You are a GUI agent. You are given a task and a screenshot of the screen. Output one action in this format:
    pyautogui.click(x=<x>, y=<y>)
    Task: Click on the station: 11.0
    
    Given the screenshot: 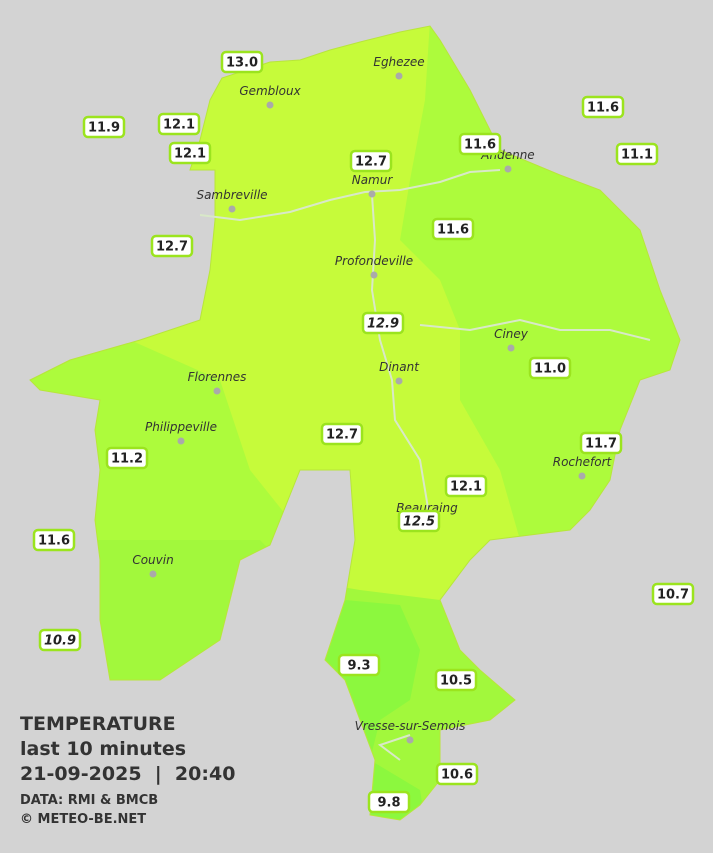 What is the action you would take?
    pyautogui.click(x=550, y=368)
    